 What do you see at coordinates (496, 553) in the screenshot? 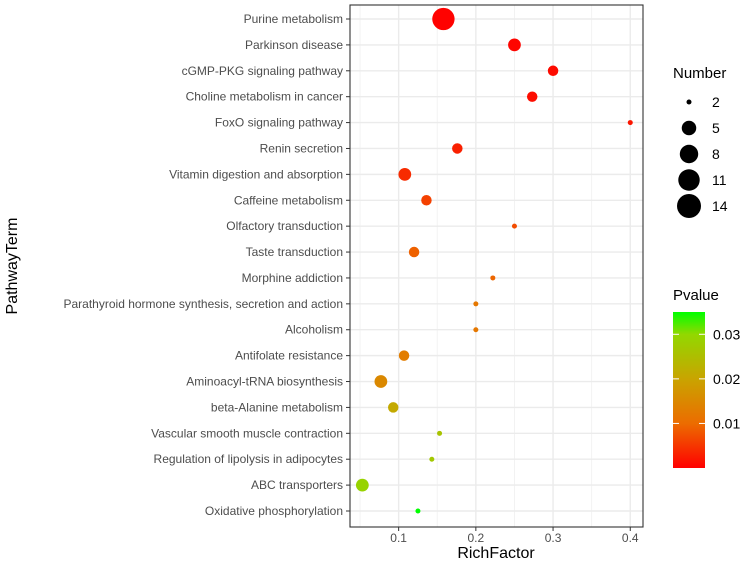
I see `x-axis-title: RichFactor` at bounding box center [496, 553].